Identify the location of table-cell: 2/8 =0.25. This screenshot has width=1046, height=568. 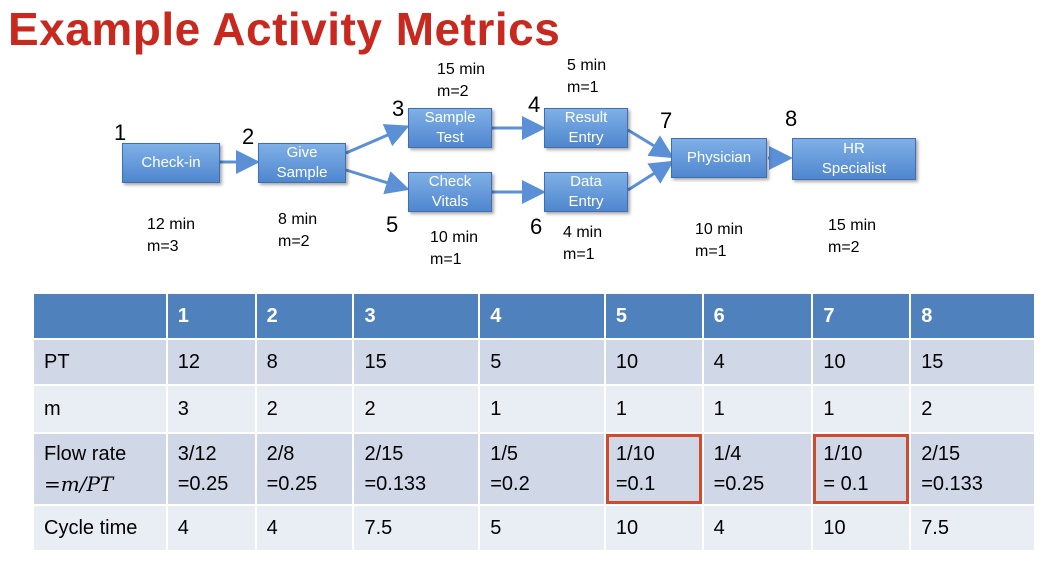
(304, 469).